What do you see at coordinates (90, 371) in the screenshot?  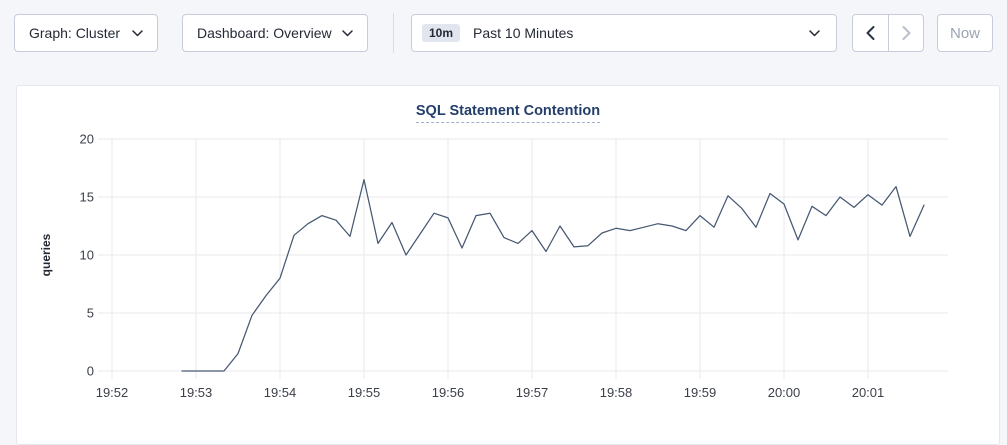 I see `svg-text: 0` at bounding box center [90, 371].